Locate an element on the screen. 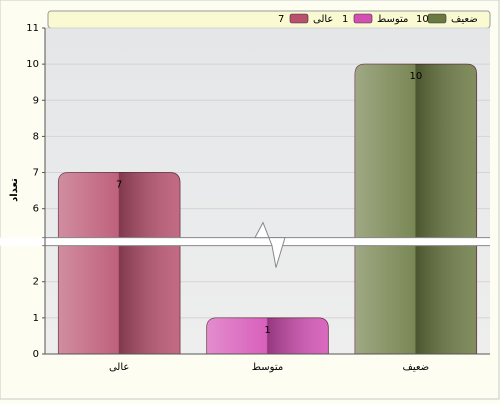  legend-label: عالی is located at coordinates (323, 19).